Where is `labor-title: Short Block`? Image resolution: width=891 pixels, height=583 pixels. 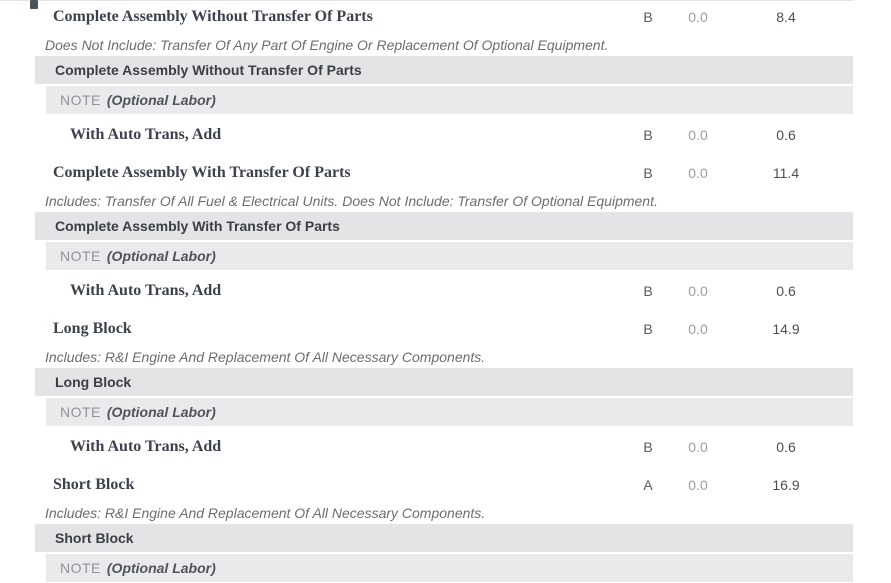 labor-title: Short Block is located at coordinates (94, 484).